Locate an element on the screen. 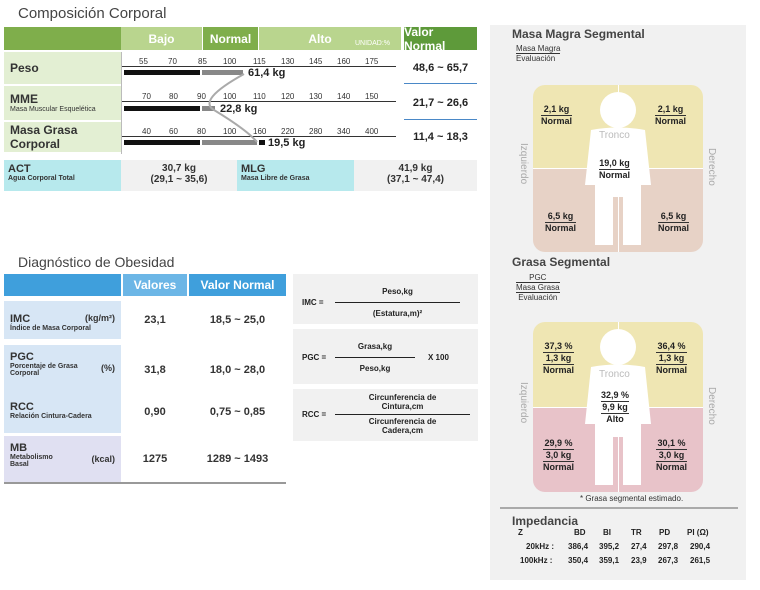  magra-left-label: Izquierdo is located at coordinates (523, 164).